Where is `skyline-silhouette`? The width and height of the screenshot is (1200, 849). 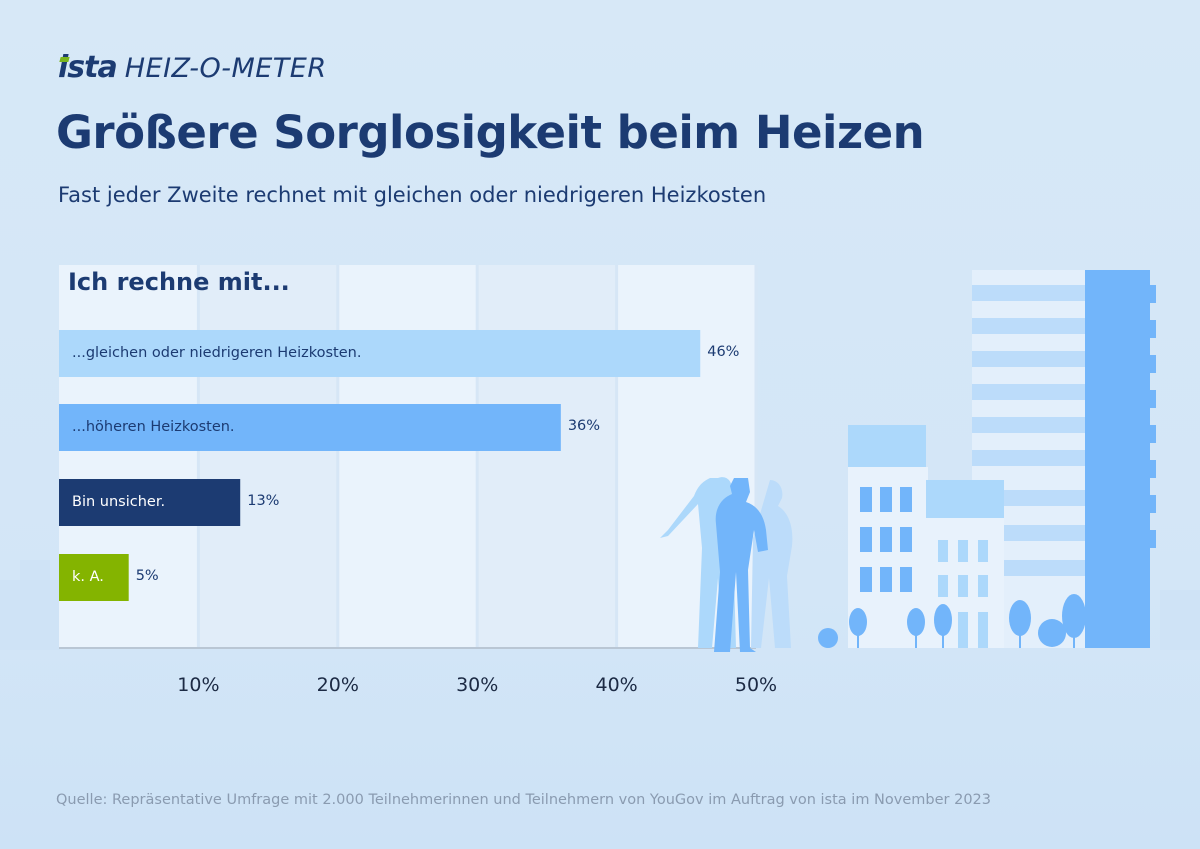
skyline-silhouette is located at coordinates (600, 605).